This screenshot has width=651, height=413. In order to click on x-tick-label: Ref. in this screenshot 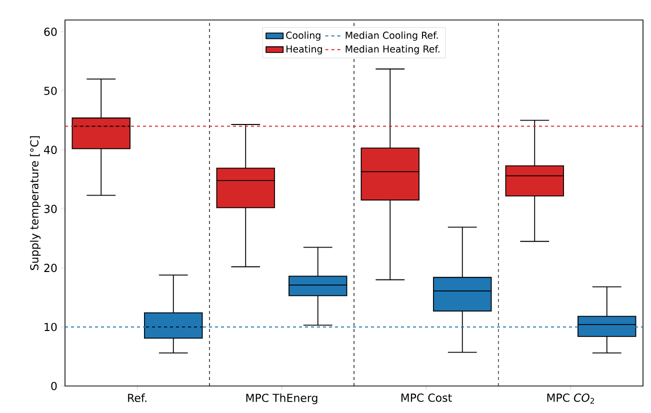, I will do `click(137, 398)`.